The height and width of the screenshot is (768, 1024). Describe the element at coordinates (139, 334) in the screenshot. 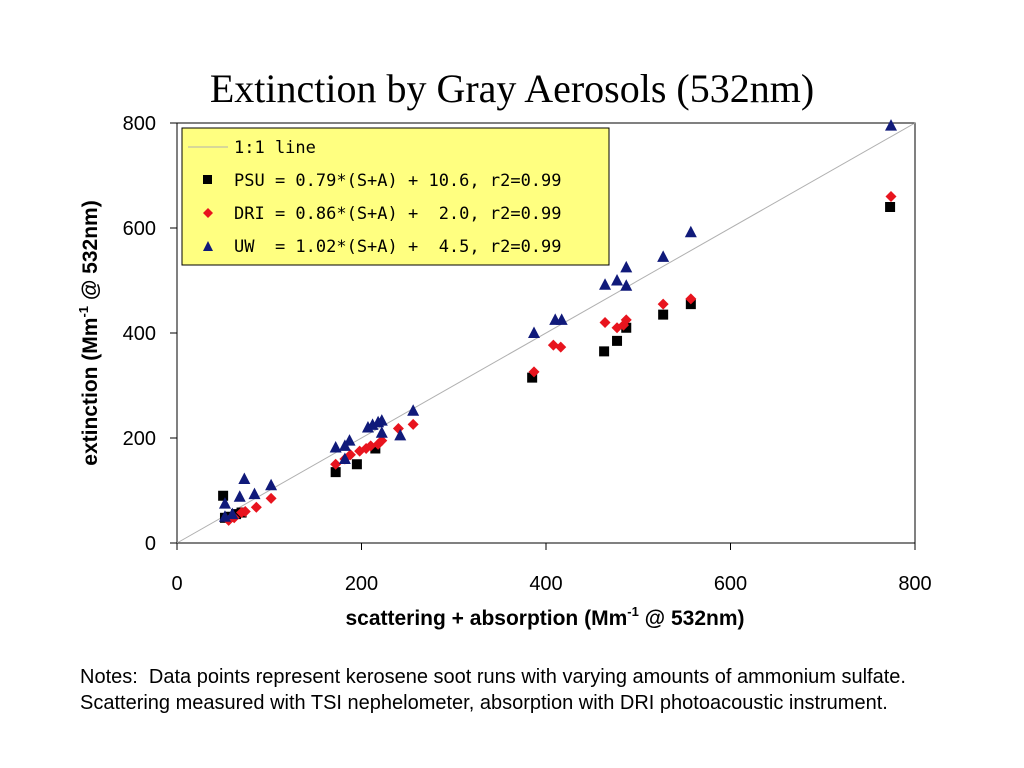

I see `y-tick-label: 400` at that location.